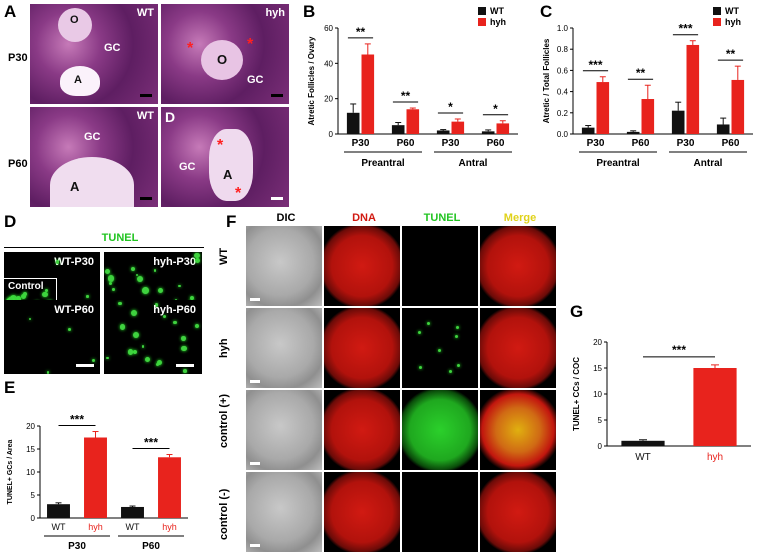  I want to click on column-header-tunel: TUNEL, so click(442, 218).